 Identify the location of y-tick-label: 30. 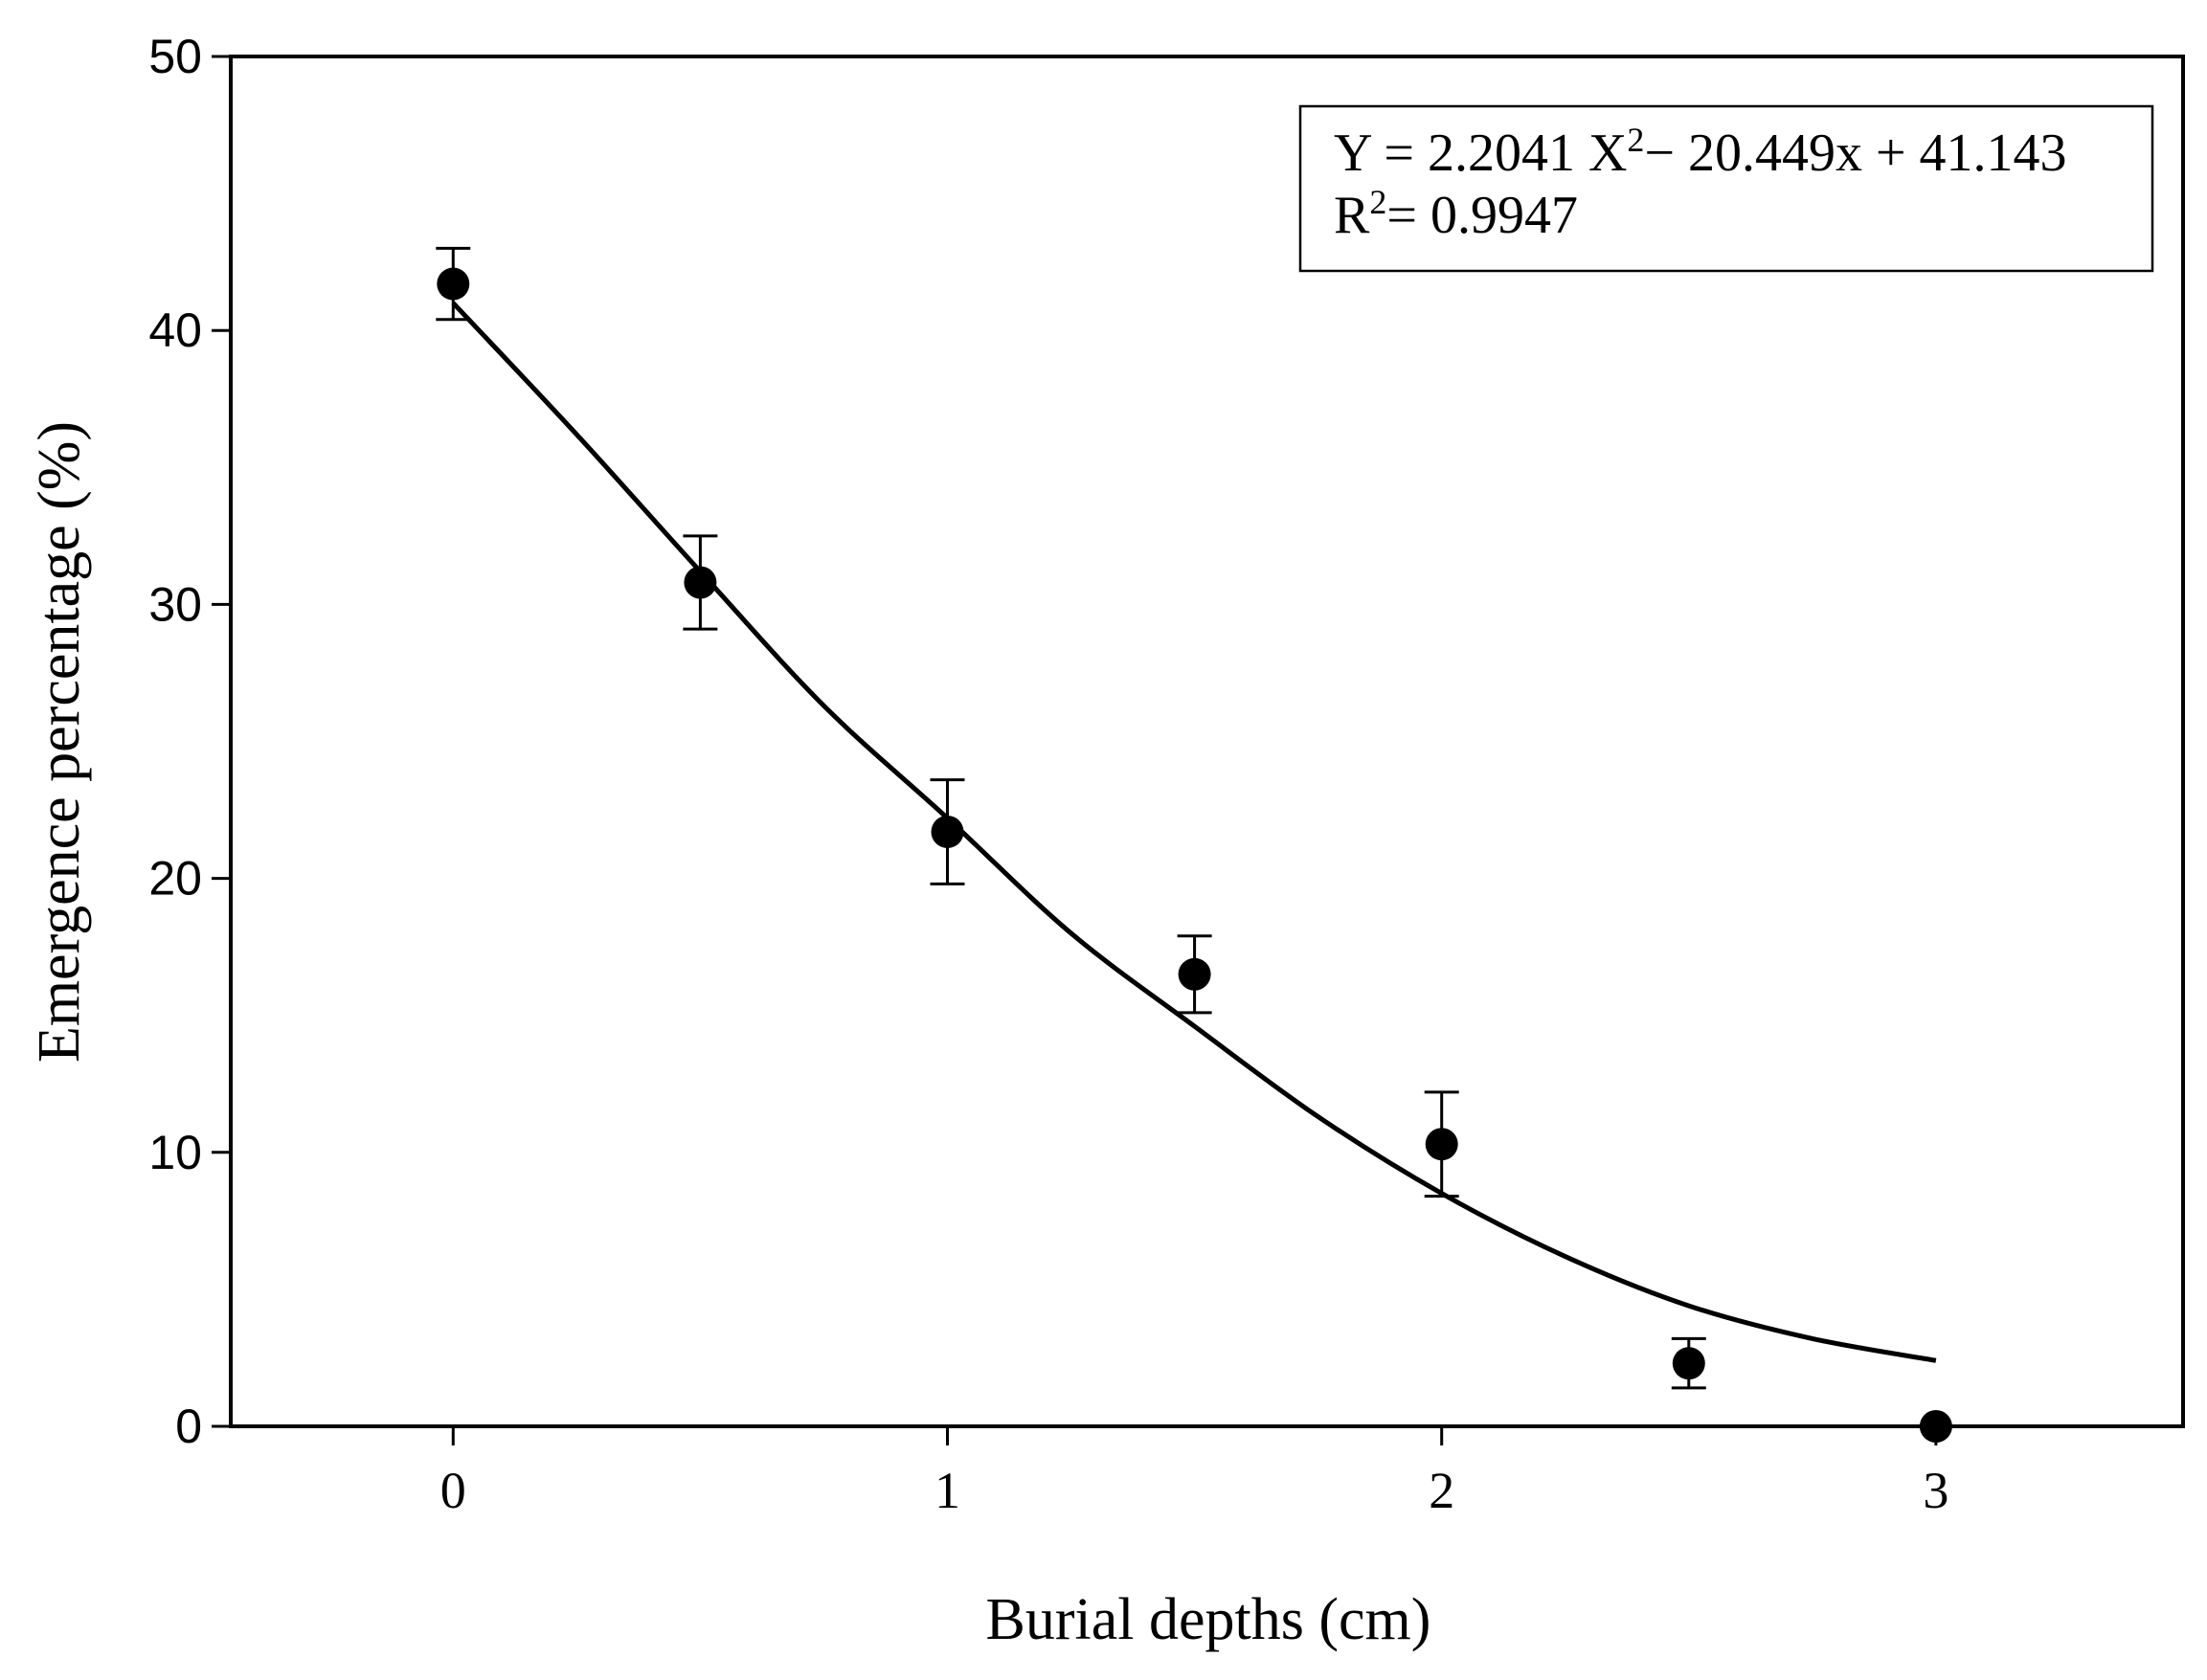
(175, 604).